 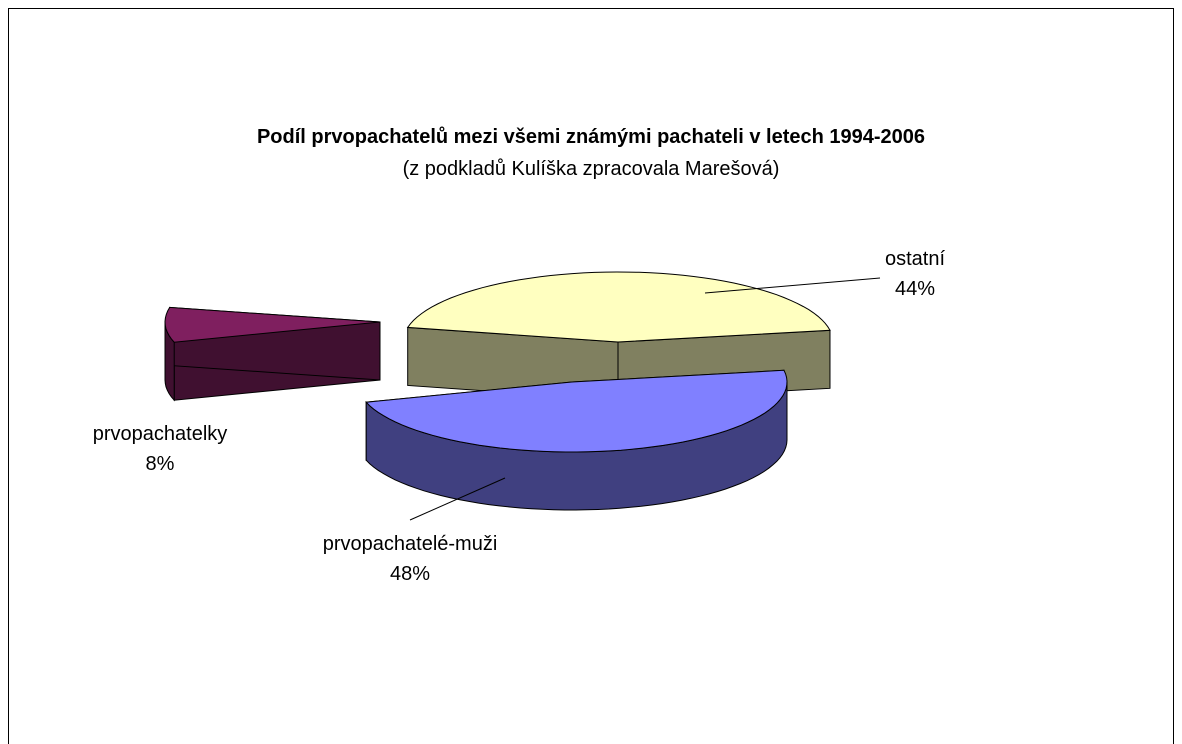 What do you see at coordinates (160, 434) in the screenshot?
I see `slice-label: prvopachatelky` at bounding box center [160, 434].